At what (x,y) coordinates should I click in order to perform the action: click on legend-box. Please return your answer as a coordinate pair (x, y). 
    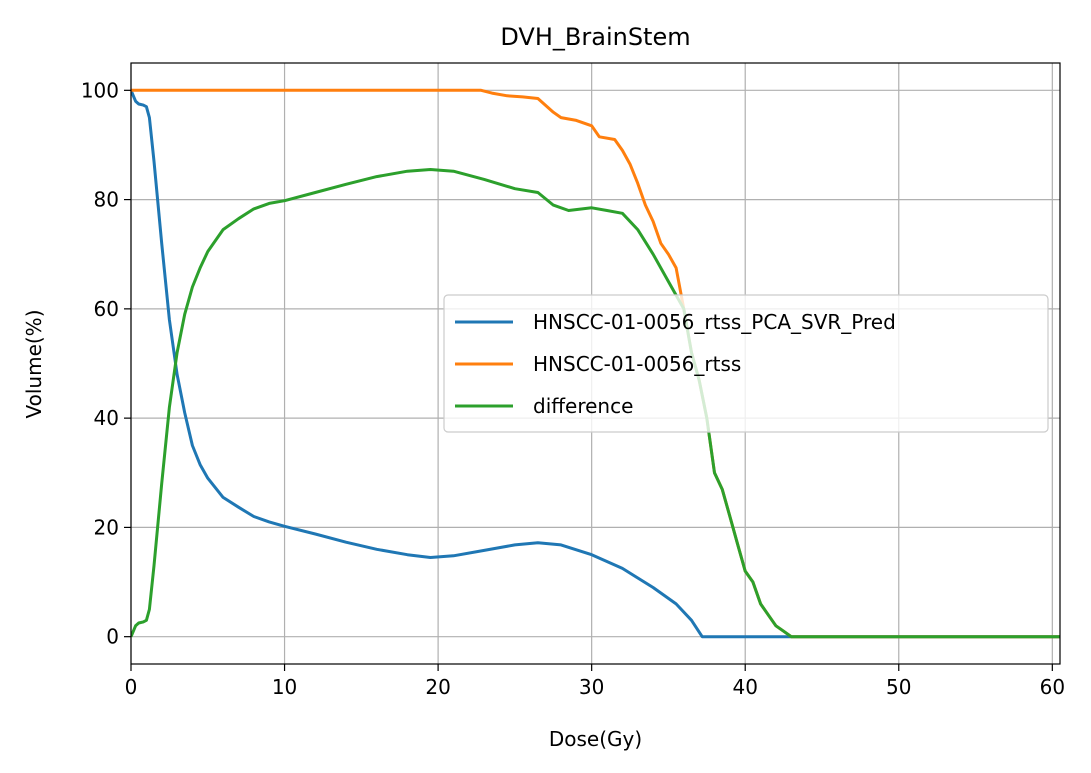
    Looking at the image, I should click on (746, 363).